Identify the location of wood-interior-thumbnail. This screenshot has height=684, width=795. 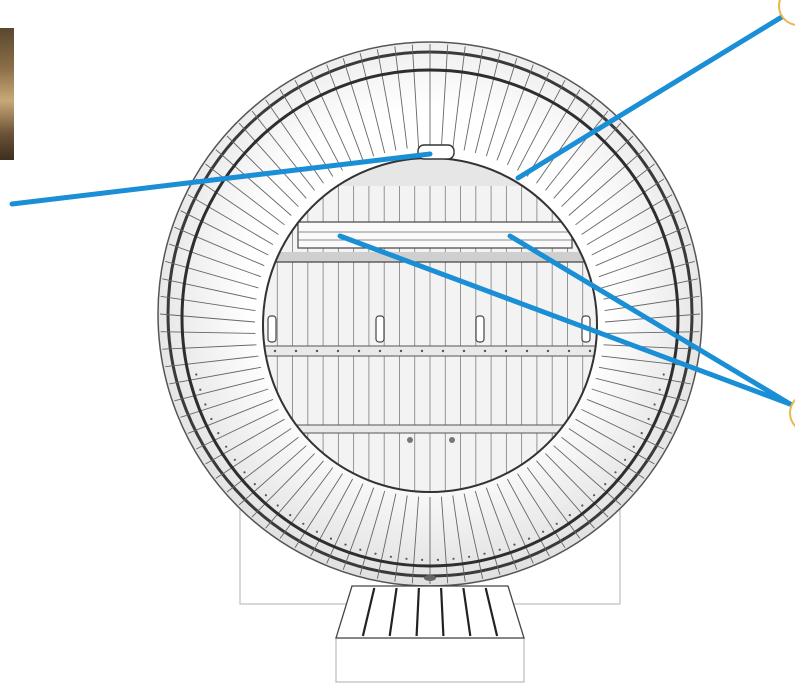
(7, 94).